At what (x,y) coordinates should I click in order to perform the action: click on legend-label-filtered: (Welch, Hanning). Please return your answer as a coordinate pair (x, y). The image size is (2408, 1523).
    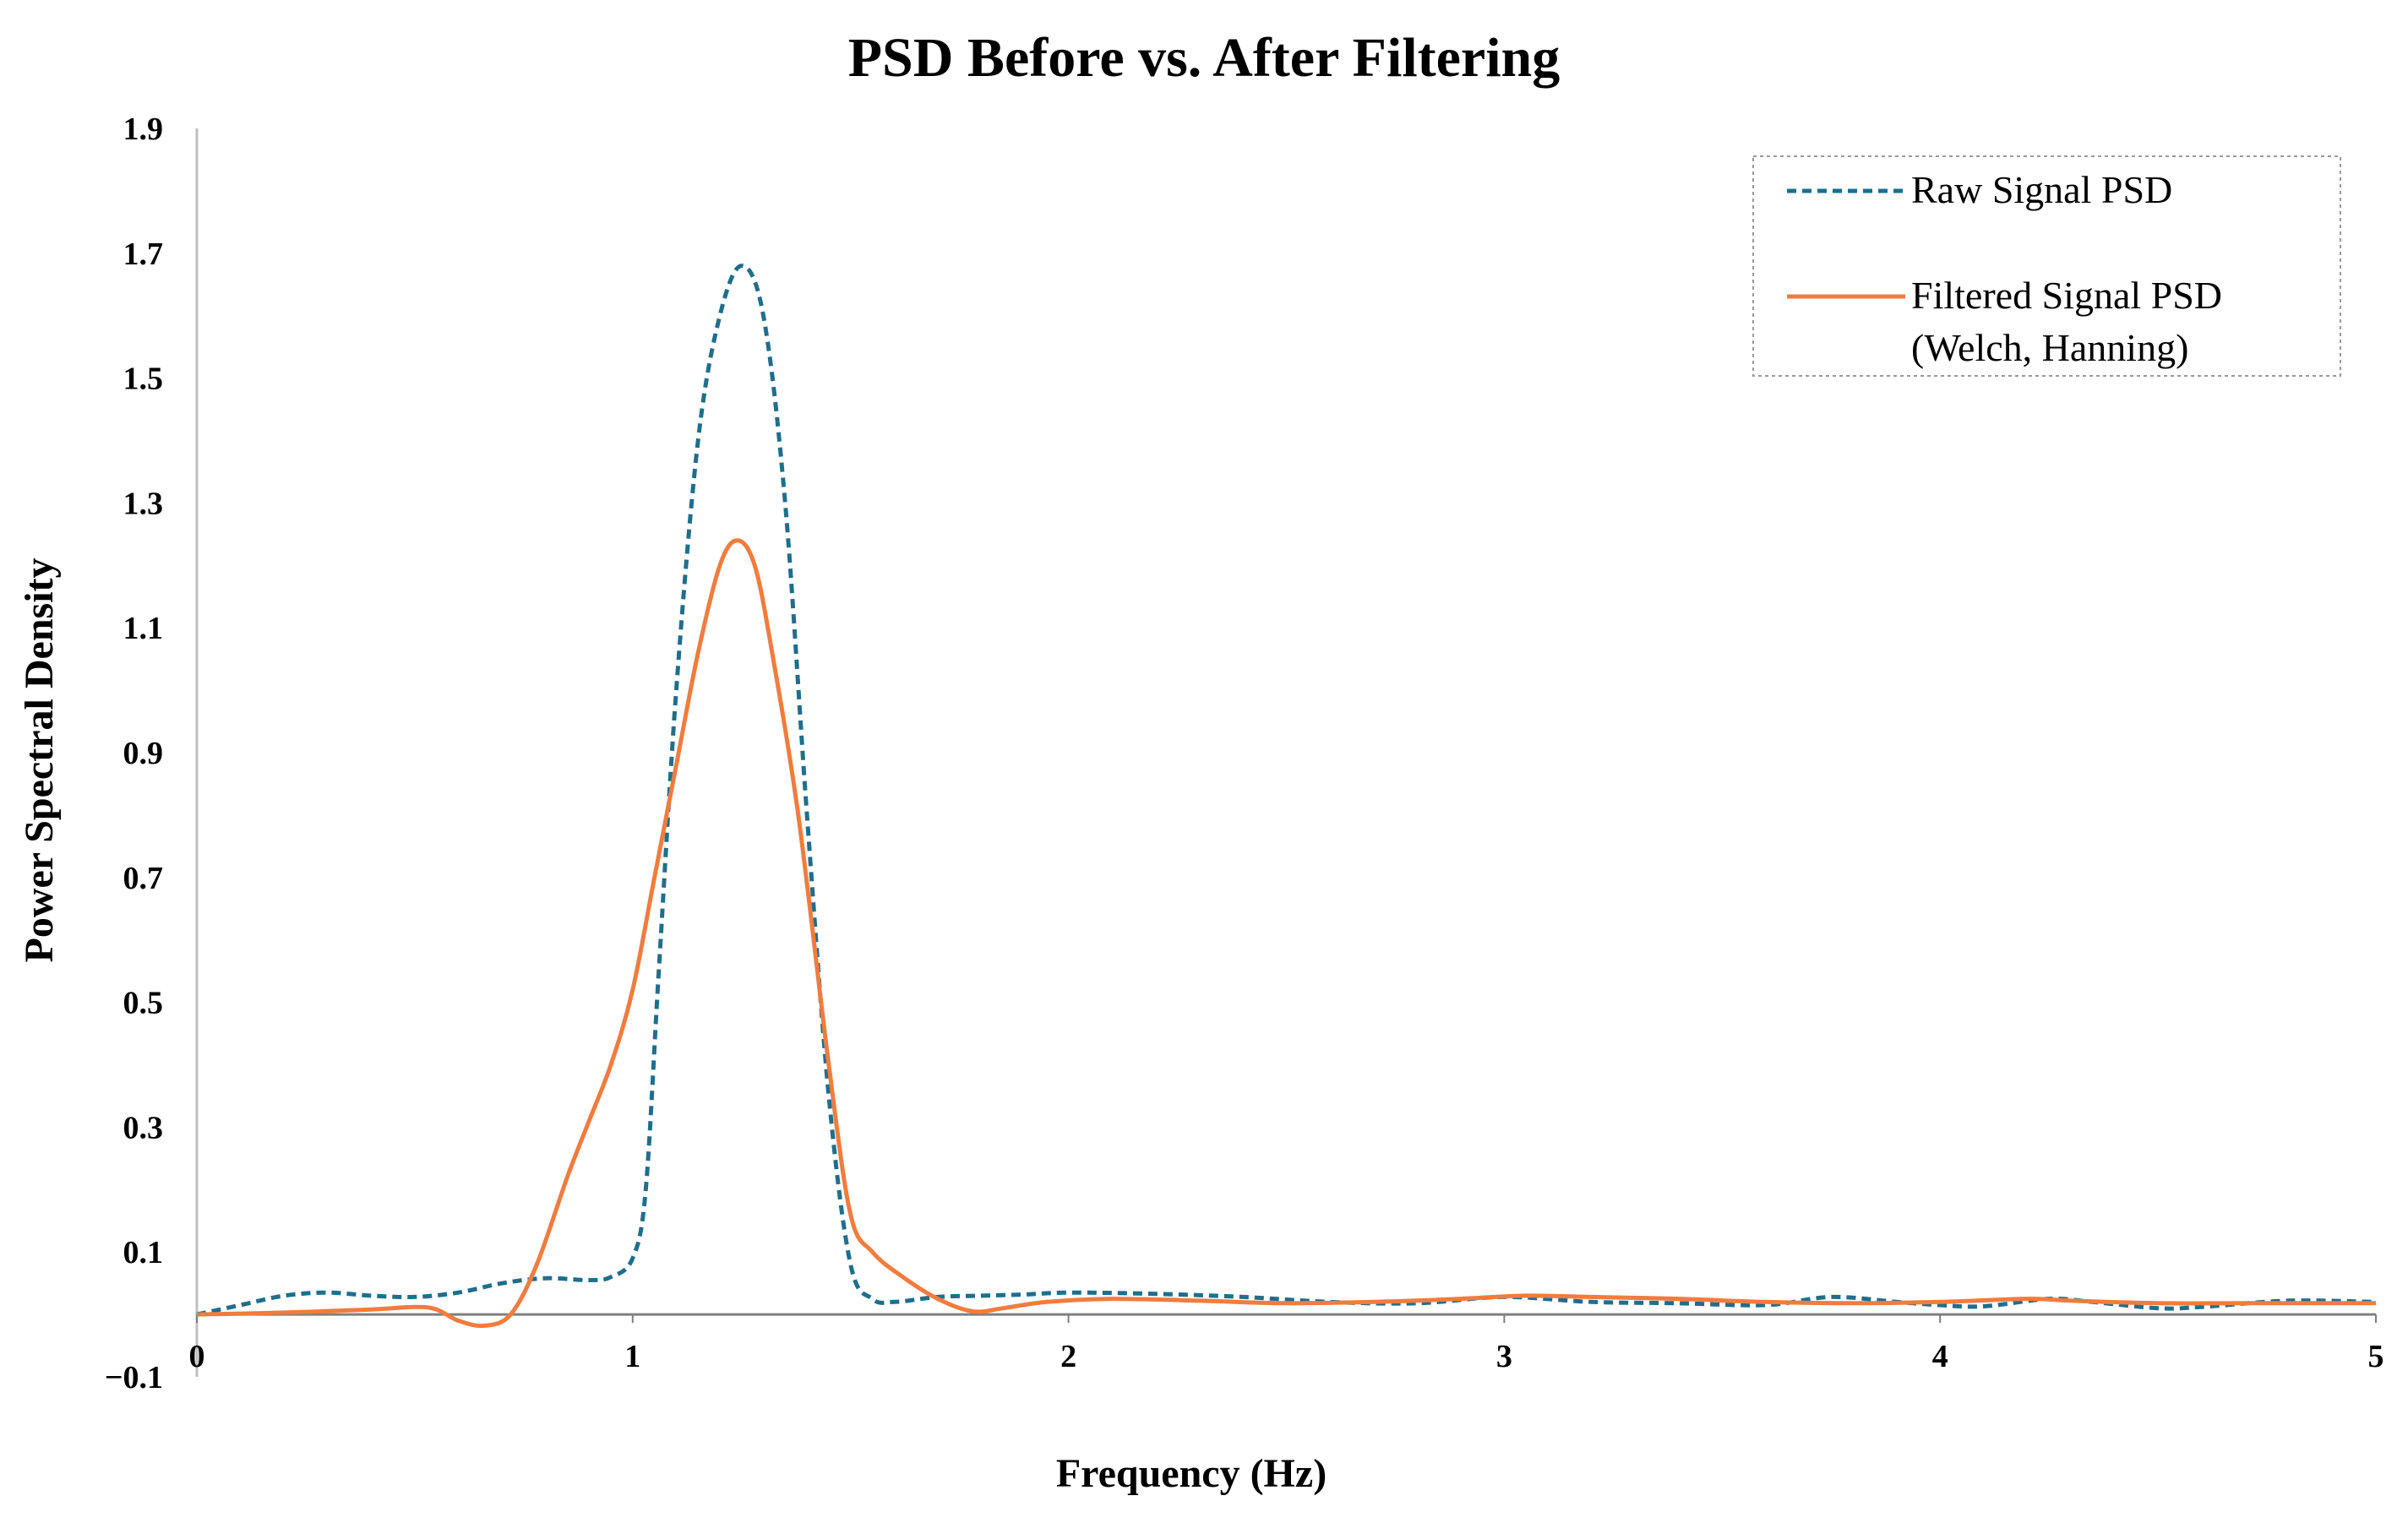
    Looking at the image, I should click on (2049, 347).